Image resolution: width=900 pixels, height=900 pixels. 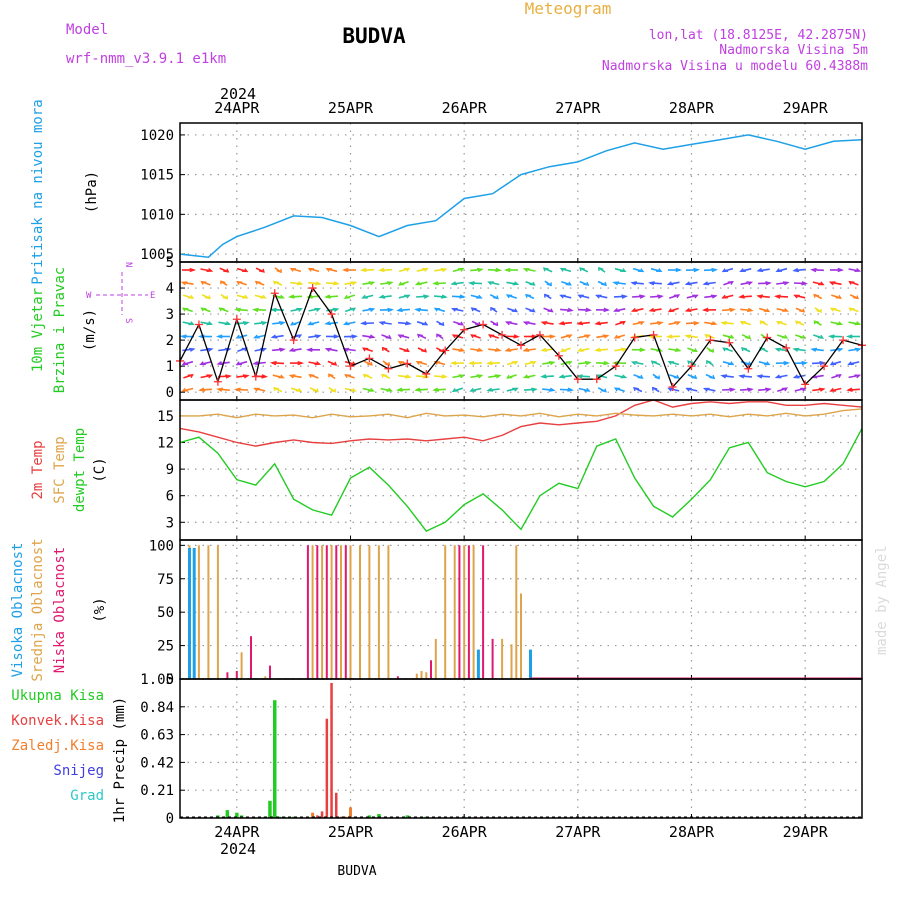 What do you see at coordinates (165, 580) in the screenshot?
I see `y-tick-label: 75` at bounding box center [165, 580].